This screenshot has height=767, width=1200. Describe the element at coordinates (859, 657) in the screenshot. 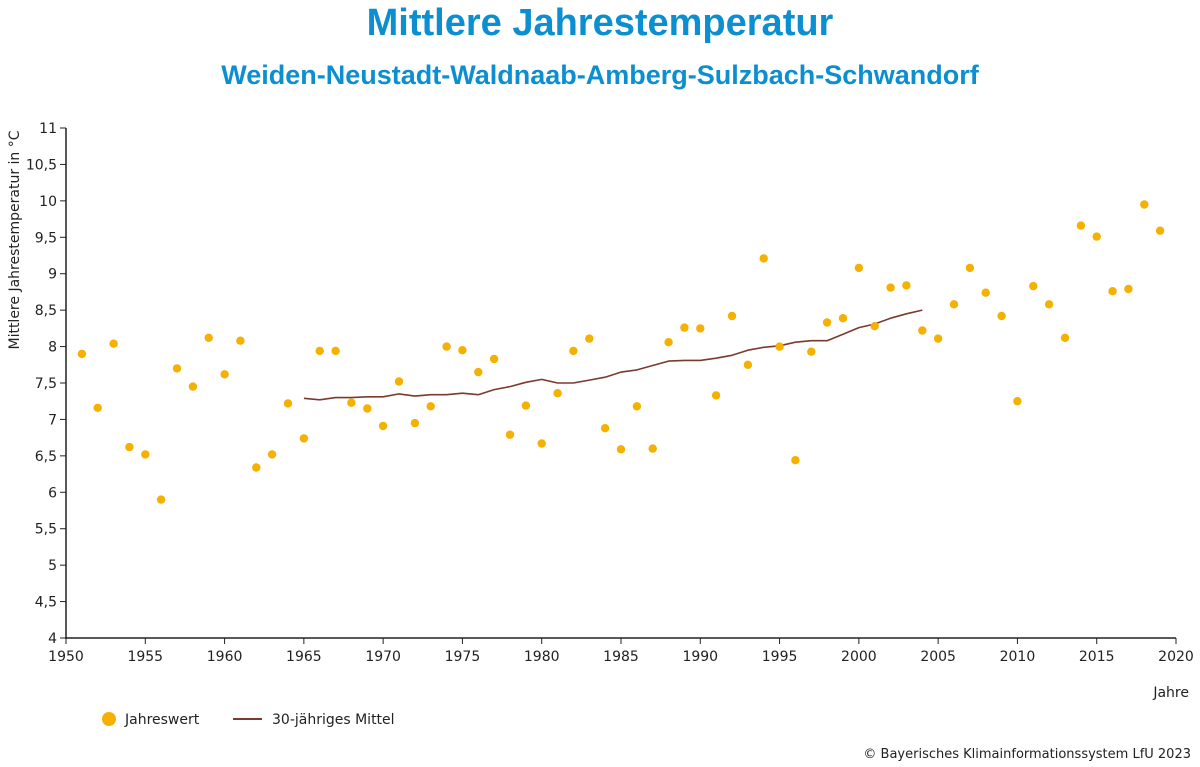

I see `x-tick-label: 2000` at that location.